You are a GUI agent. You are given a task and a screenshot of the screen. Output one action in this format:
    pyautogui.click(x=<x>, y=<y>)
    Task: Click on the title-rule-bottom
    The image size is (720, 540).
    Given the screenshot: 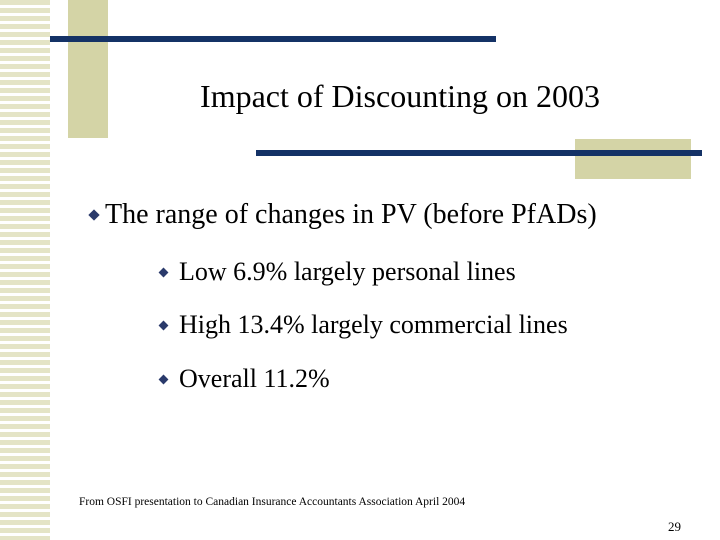 What is the action you would take?
    pyautogui.click(x=479, y=153)
    